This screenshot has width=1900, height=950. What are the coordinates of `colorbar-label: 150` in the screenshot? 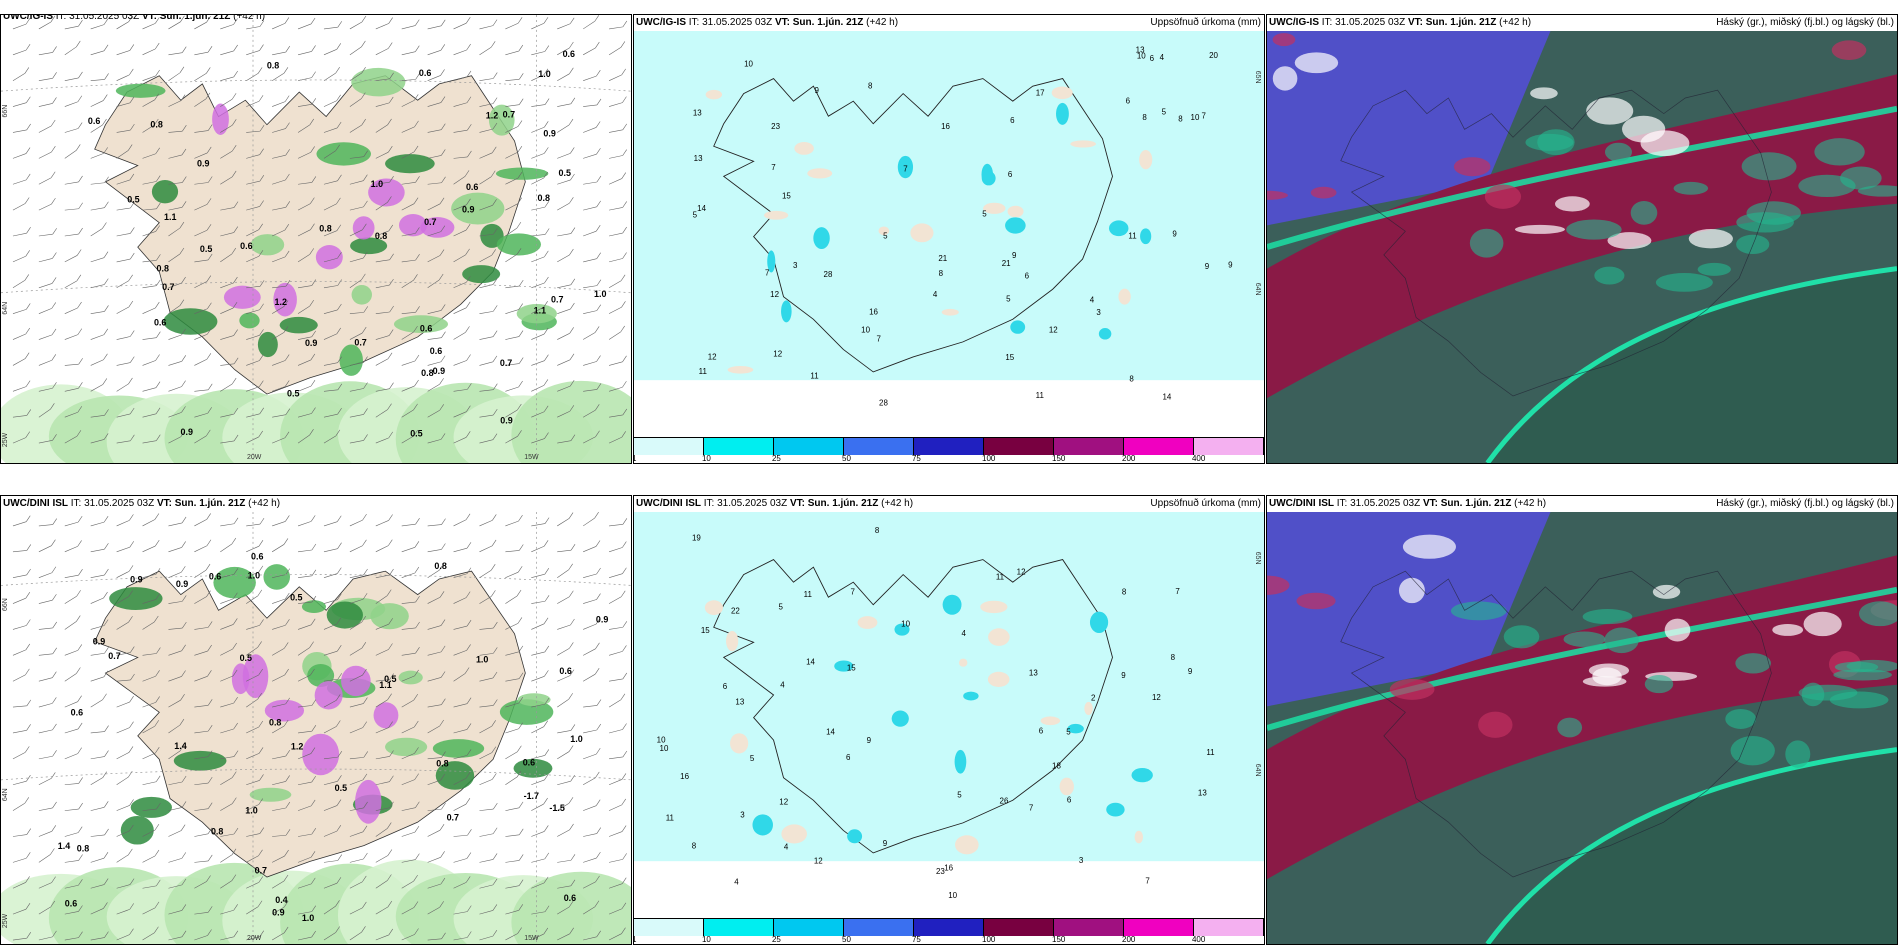 It's located at (1059, 939).